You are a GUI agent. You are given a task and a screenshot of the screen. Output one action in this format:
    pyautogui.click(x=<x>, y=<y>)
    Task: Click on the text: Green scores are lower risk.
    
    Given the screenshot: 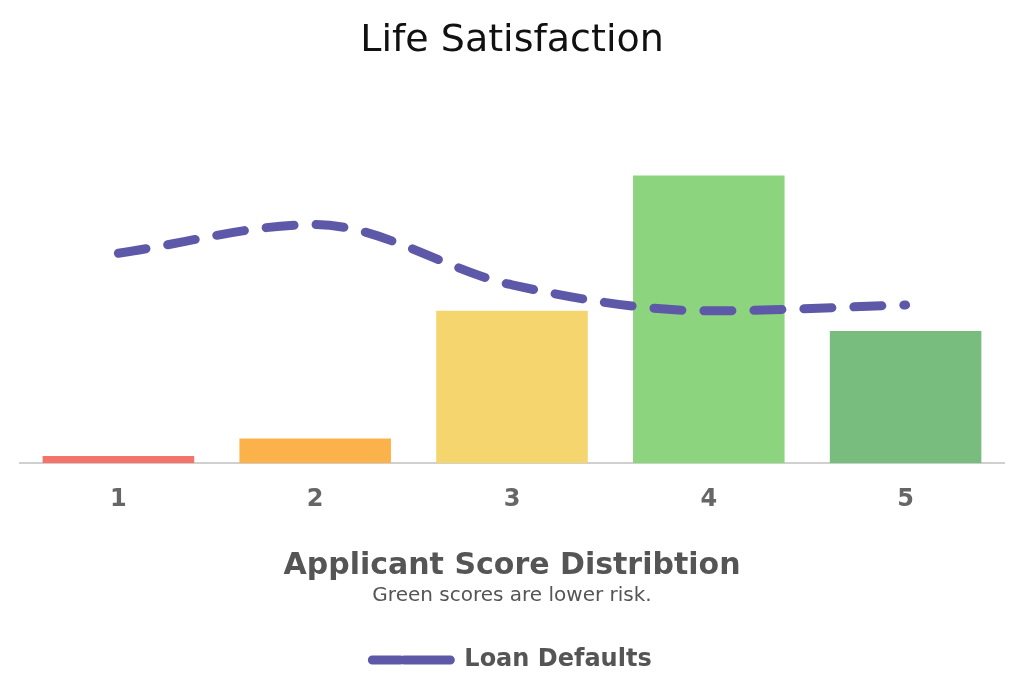 What is the action you would take?
    pyautogui.click(x=512, y=594)
    